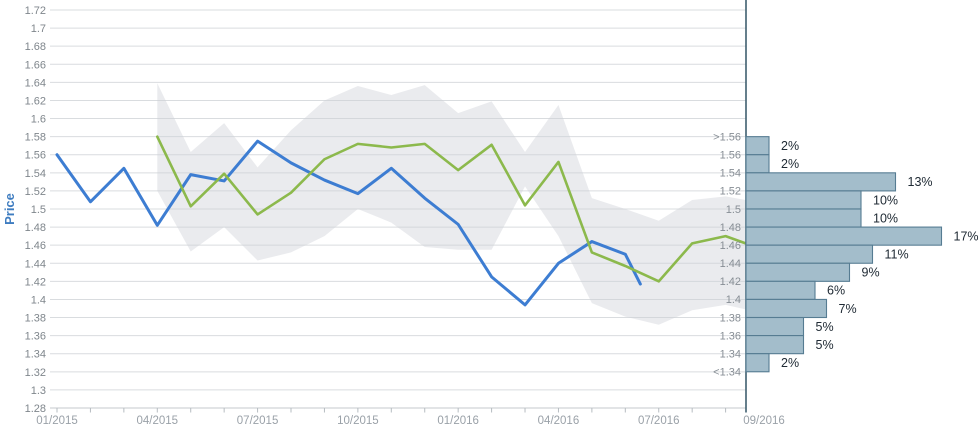 The image size is (980, 436). I want to click on y-tick-label: 1.6, so click(38, 120).